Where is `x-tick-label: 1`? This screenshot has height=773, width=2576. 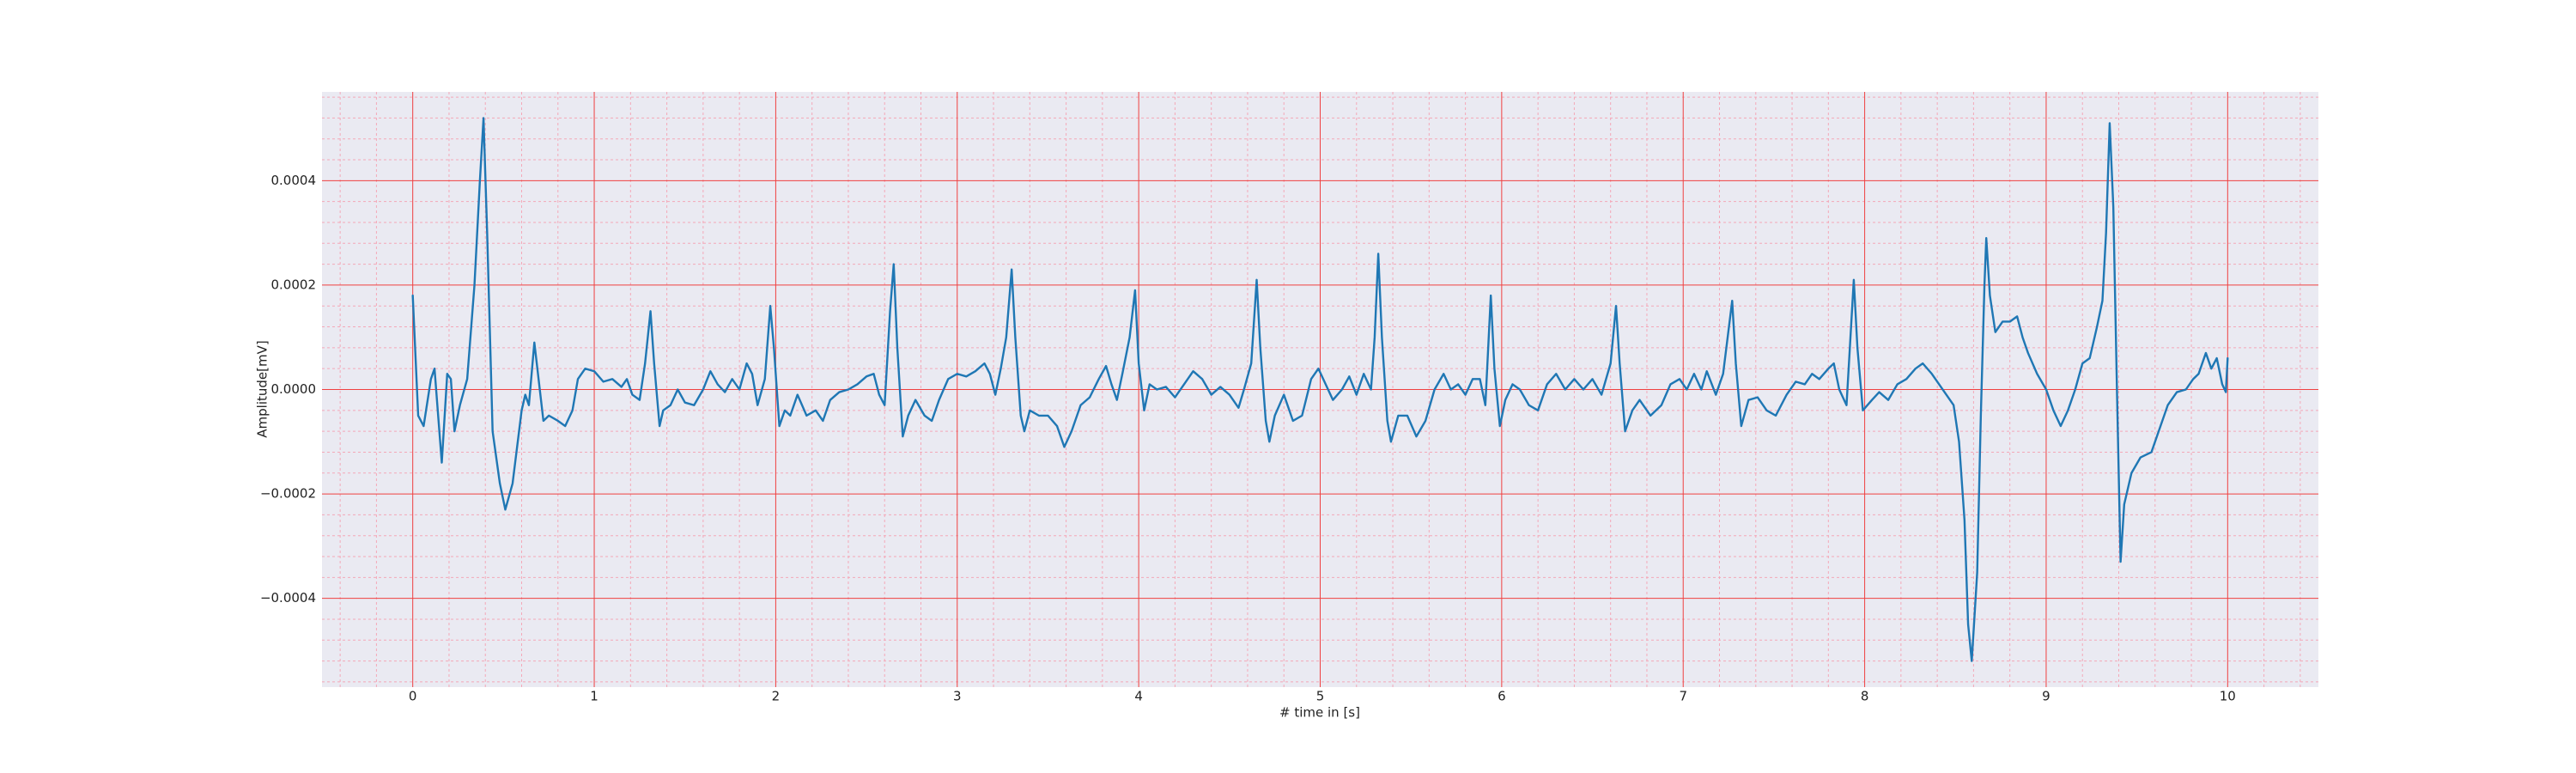 x-tick-label: 1 is located at coordinates (594, 696).